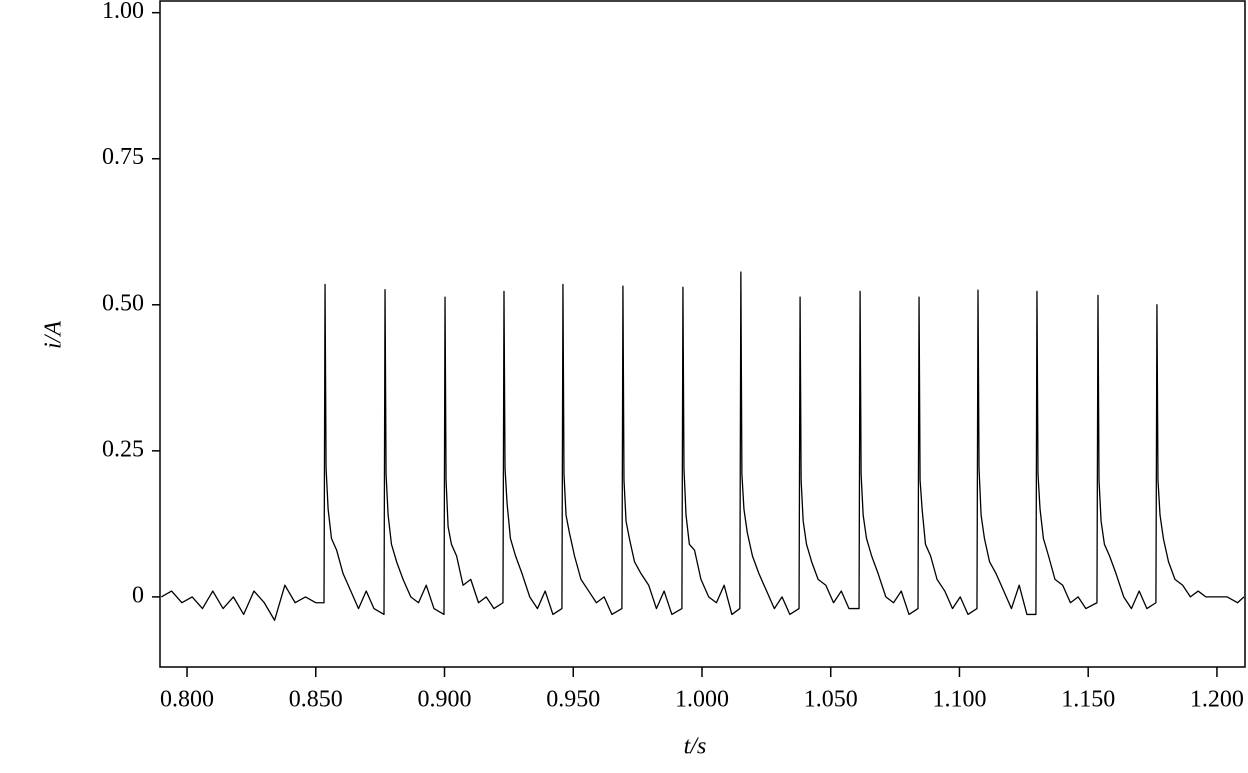 This screenshot has width=1248, height=773. What do you see at coordinates (959, 700) in the screenshot?
I see `x-tick-label: 1.100` at bounding box center [959, 700].